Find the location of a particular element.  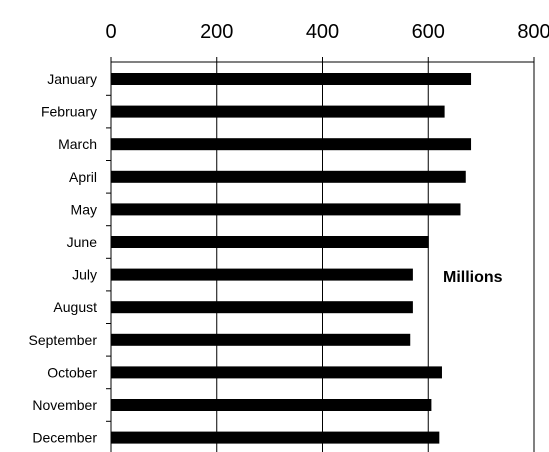

category-label: January is located at coordinates (72, 79).